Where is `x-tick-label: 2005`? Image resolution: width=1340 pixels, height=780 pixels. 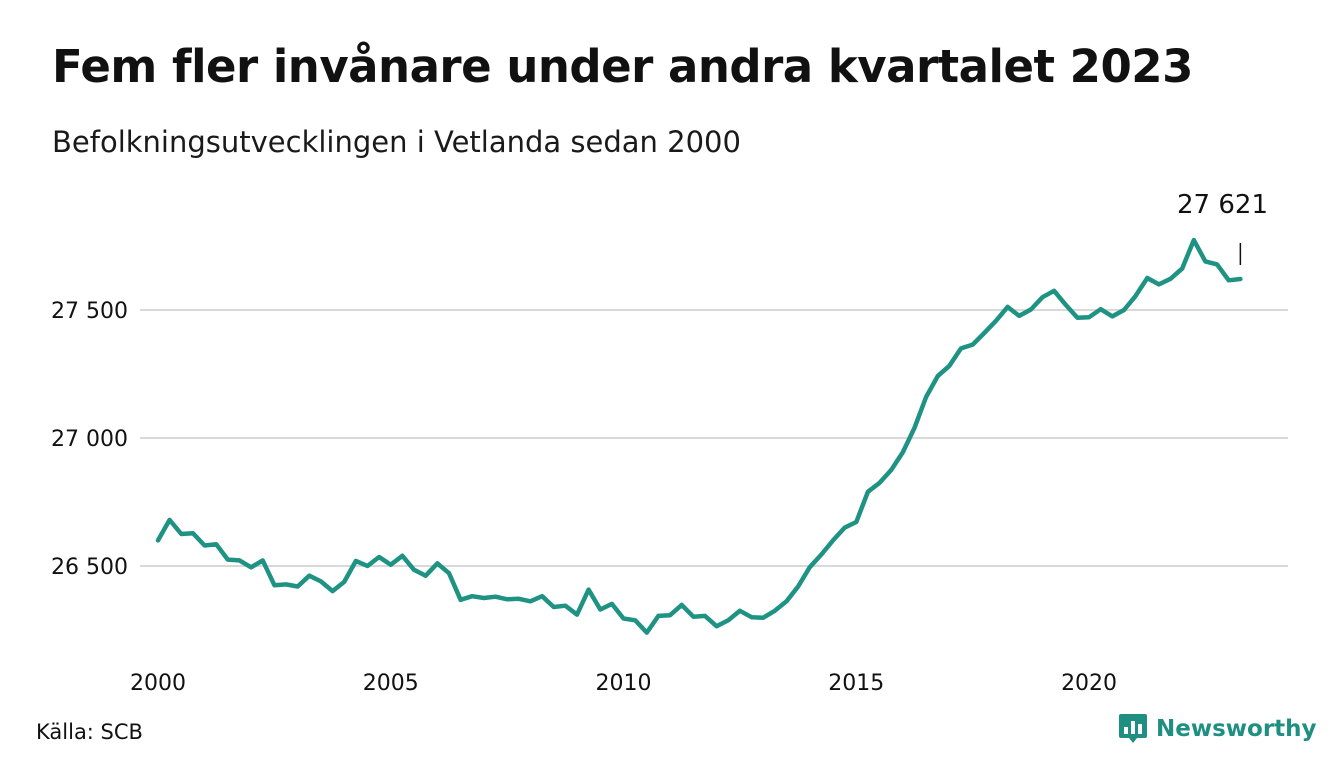 x-tick-label: 2005 is located at coordinates (391, 683).